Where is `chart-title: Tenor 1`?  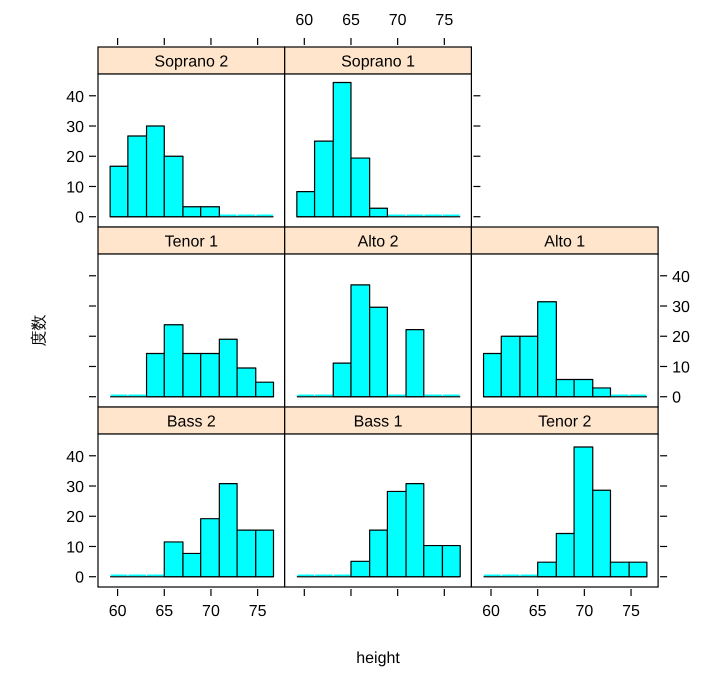 chart-title: Tenor 1 is located at coordinates (191, 242).